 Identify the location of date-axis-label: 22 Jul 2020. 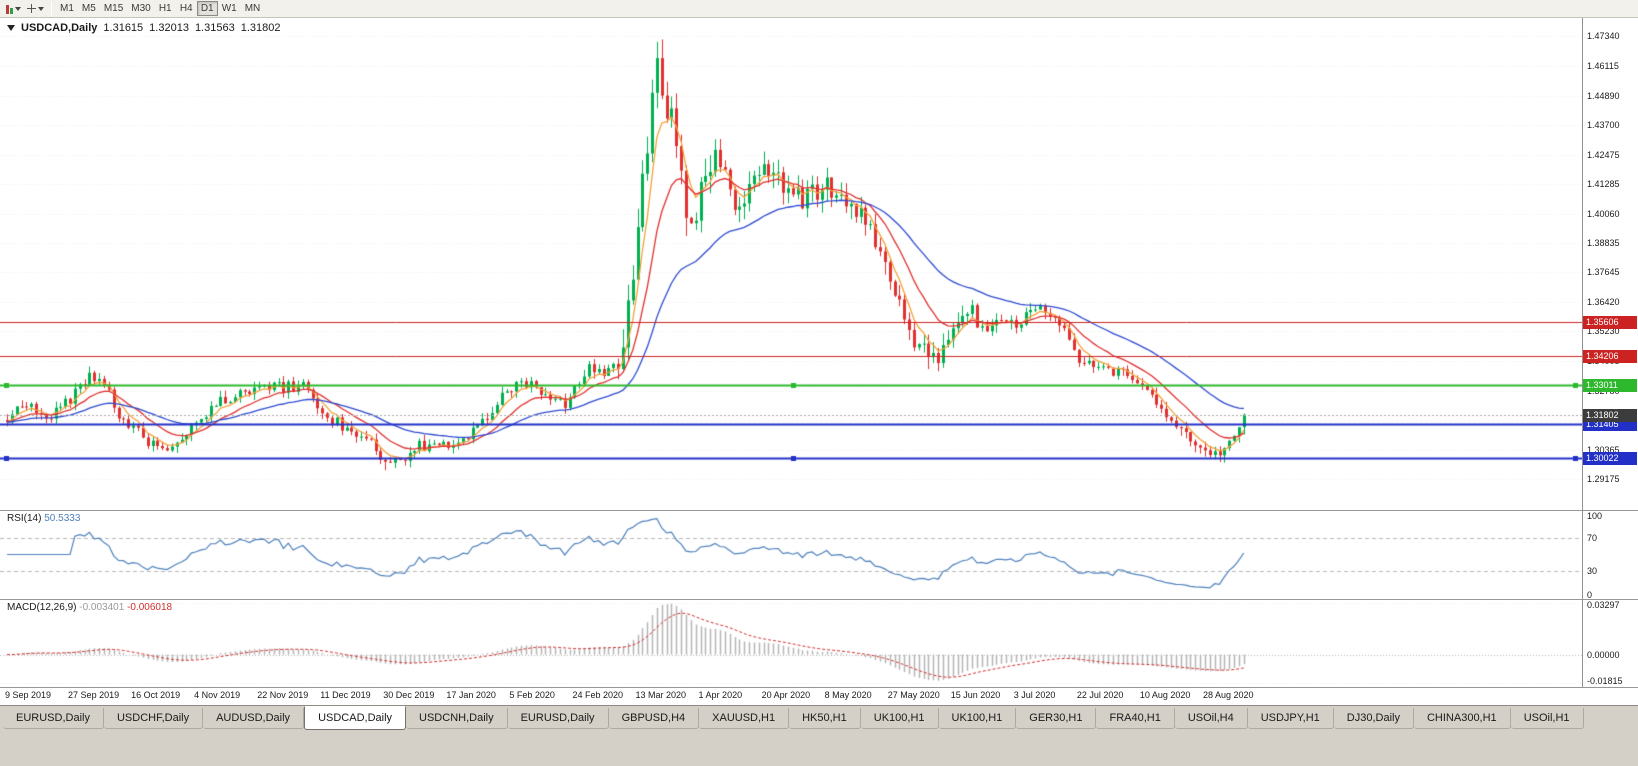
(1100, 695).